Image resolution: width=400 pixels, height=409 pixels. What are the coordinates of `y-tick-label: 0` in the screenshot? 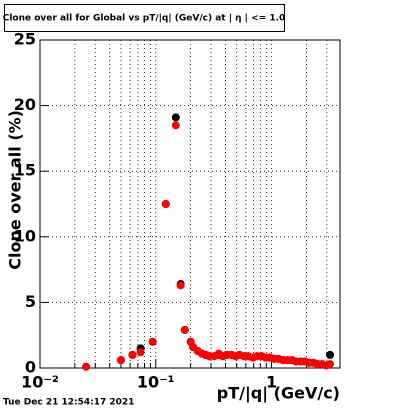 It's located at (30, 367).